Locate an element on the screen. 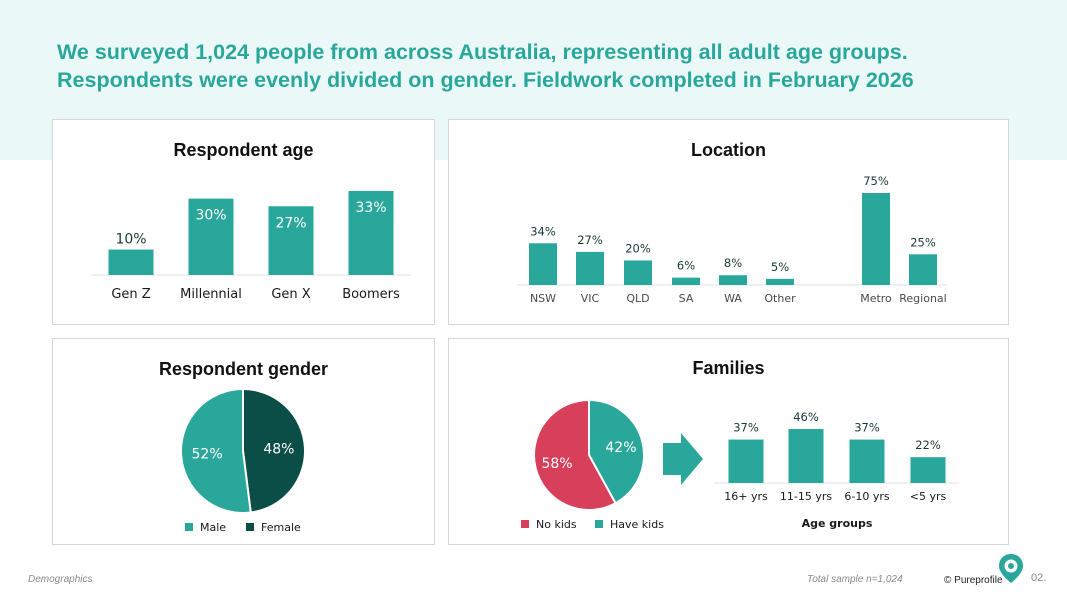 The height and width of the screenshot is (600, 1067). families-age-value-label: 22% is located at coordinates (928, 445).